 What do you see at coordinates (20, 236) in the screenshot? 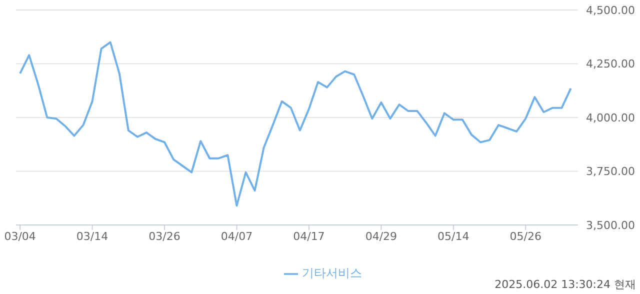
I see `x-tick-label: 03/04` at bounding box center [20, 236].